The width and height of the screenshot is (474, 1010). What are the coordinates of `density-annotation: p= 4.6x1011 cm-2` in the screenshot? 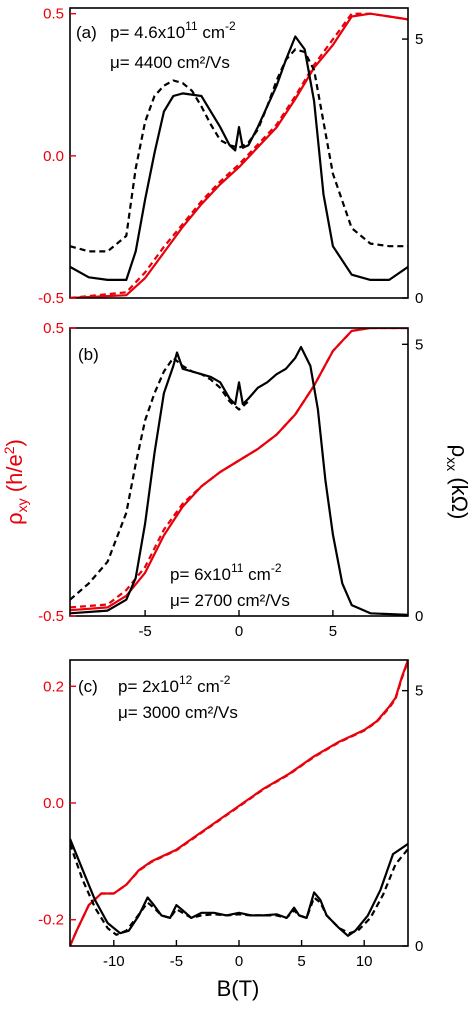 It's located at (173, 30).